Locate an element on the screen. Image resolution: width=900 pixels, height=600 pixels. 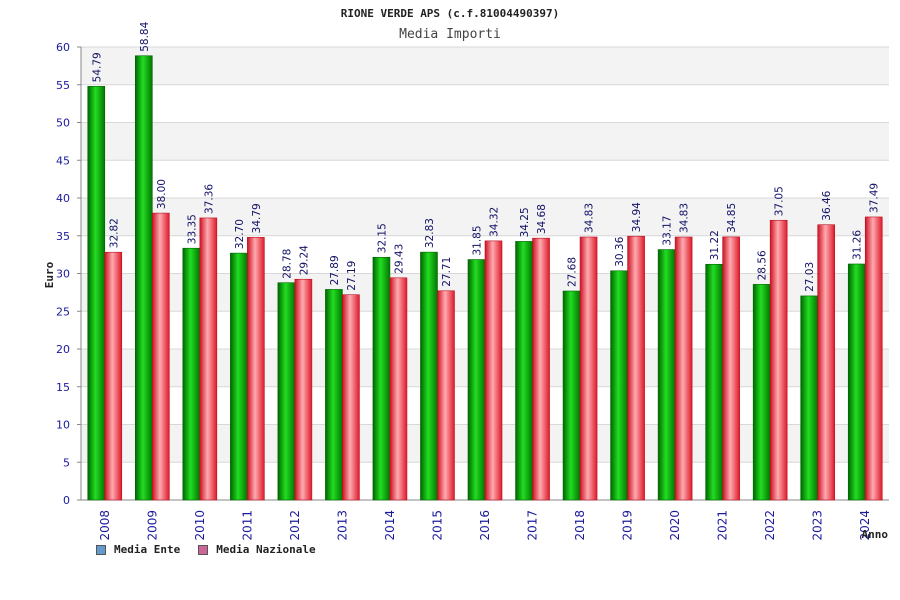
data-label: 31.26 is located at coordinates (858, 245).